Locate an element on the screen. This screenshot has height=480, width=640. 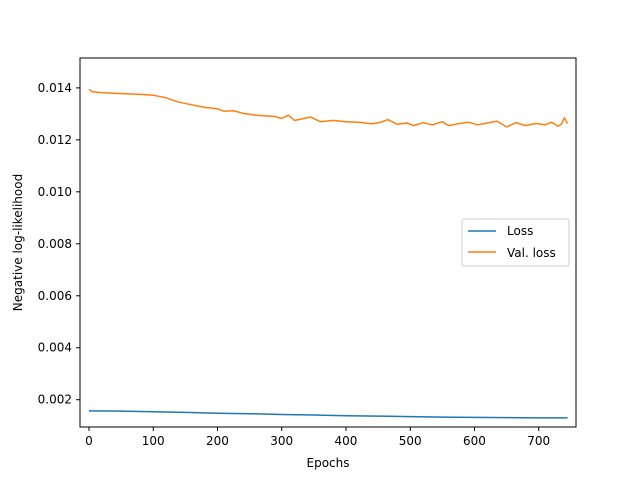
series-line-val-loss is located at coordinates (328, 108).